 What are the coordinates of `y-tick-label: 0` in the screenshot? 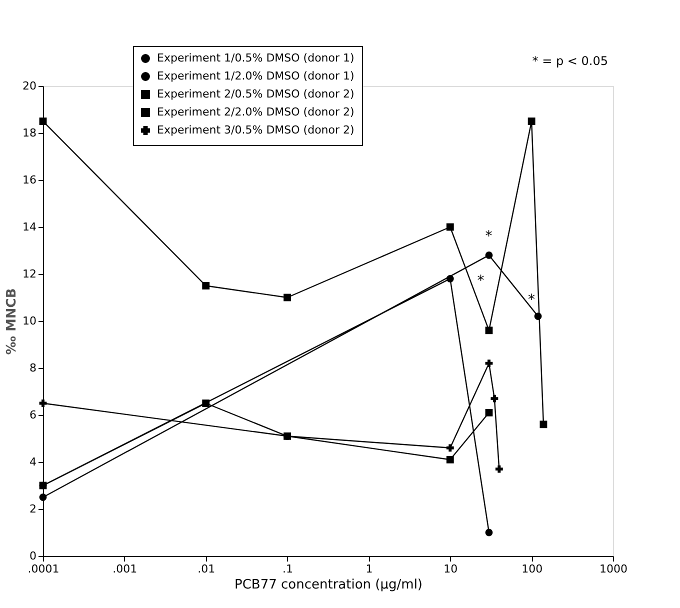 It's located at (33, 556).